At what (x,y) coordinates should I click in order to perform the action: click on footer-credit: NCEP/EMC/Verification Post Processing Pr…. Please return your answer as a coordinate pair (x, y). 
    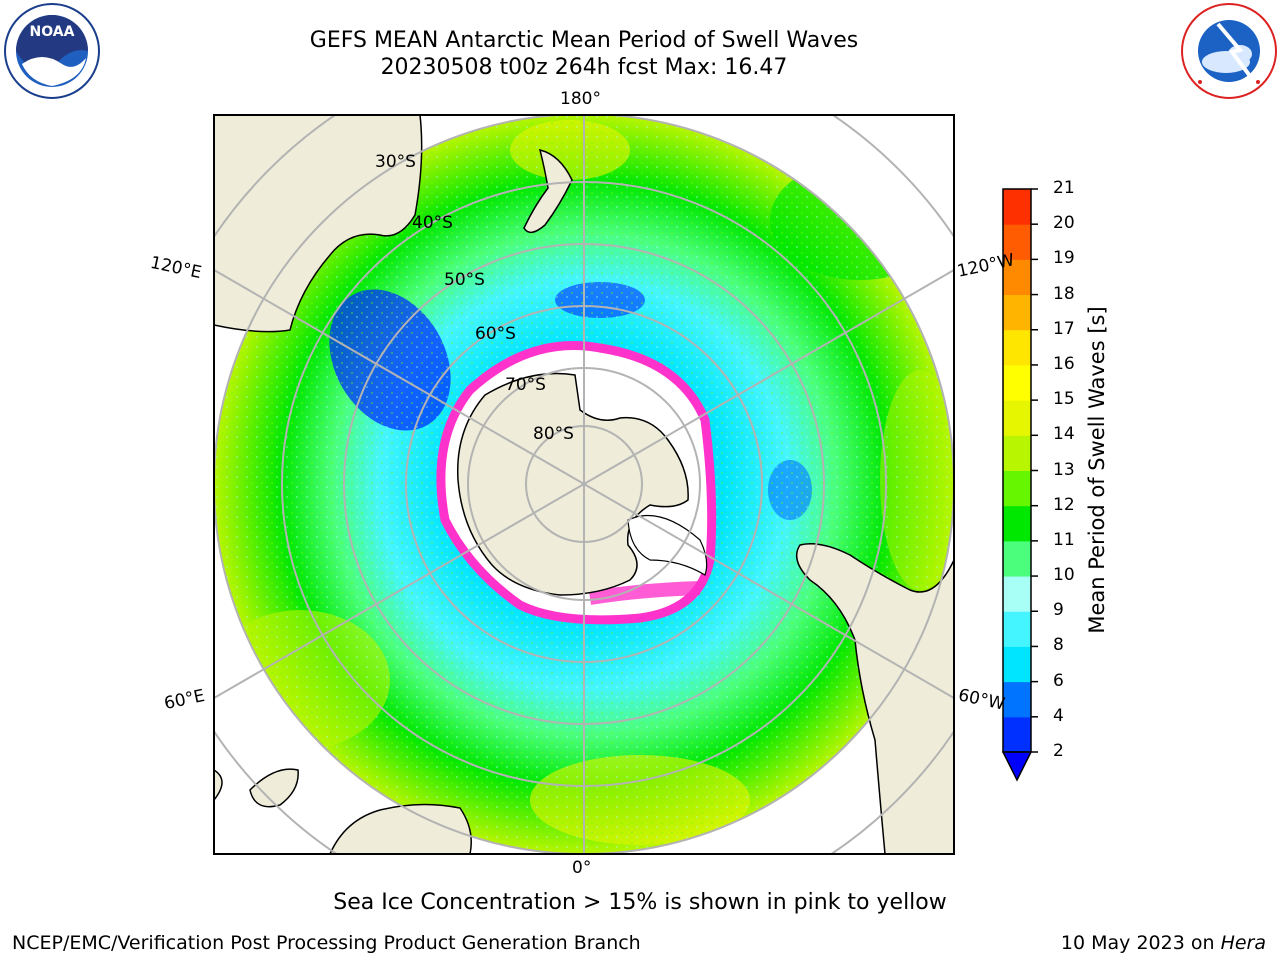
    Looking at the image, I should click on (326, 943).